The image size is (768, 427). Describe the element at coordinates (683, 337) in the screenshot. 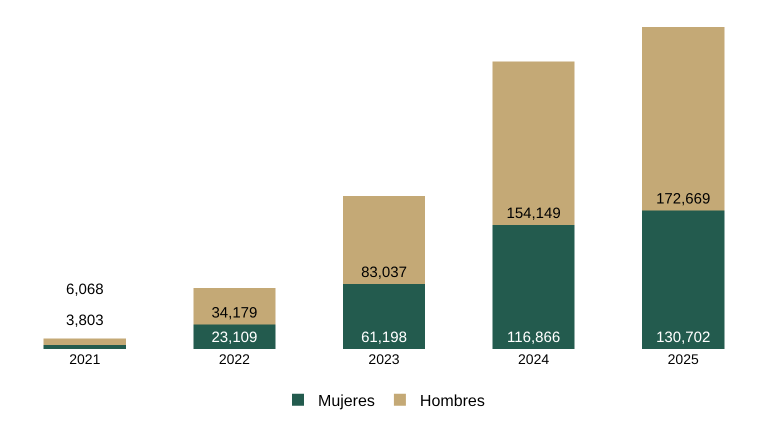

I see `data-label: 130,702` at that location.